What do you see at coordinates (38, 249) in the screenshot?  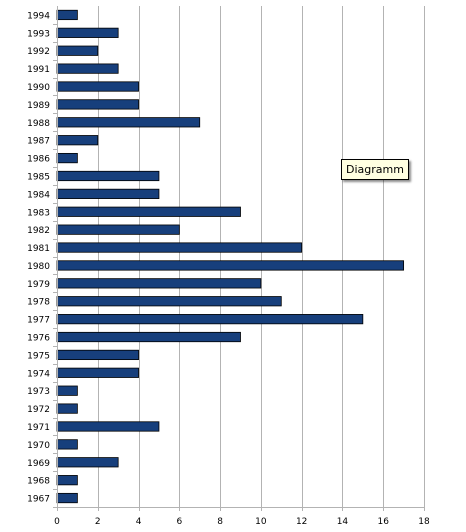 I see `y-tick-label: 1981` at bounding box center [38, 249].